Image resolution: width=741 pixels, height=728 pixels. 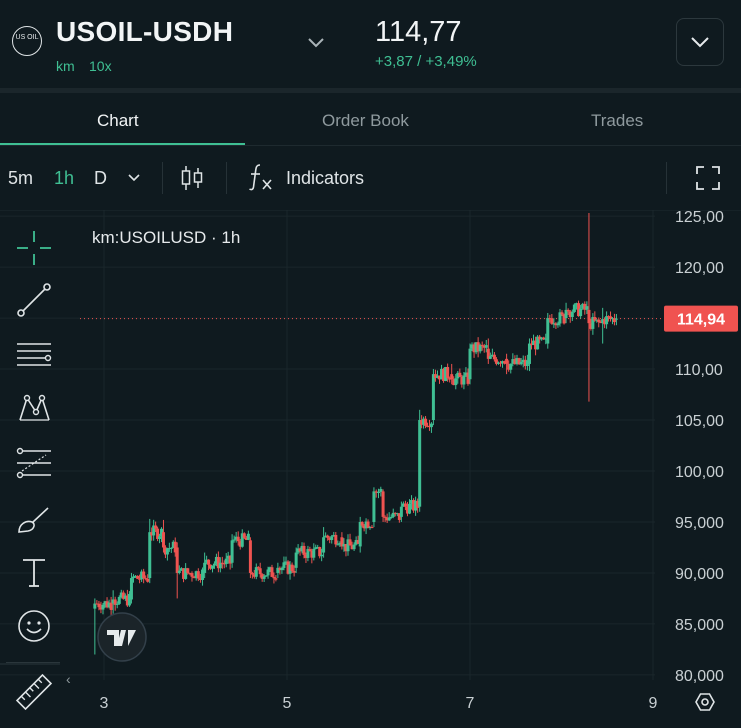 I want to click on expand-menu-button, so click(x=700, y=42).